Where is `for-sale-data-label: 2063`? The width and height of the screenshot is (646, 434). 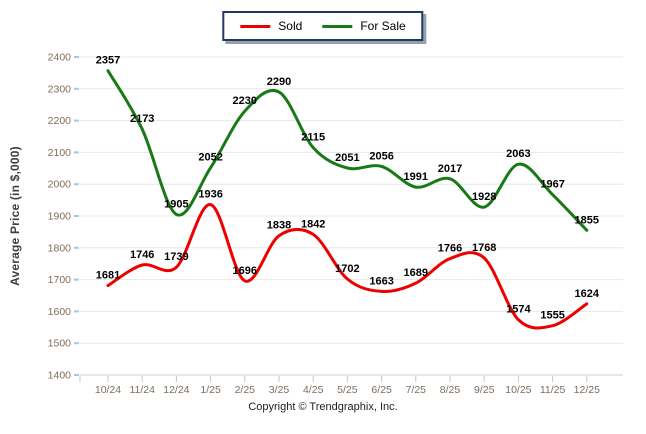
for-sale-data-label: 2063 is located at coordinates (518, 154).